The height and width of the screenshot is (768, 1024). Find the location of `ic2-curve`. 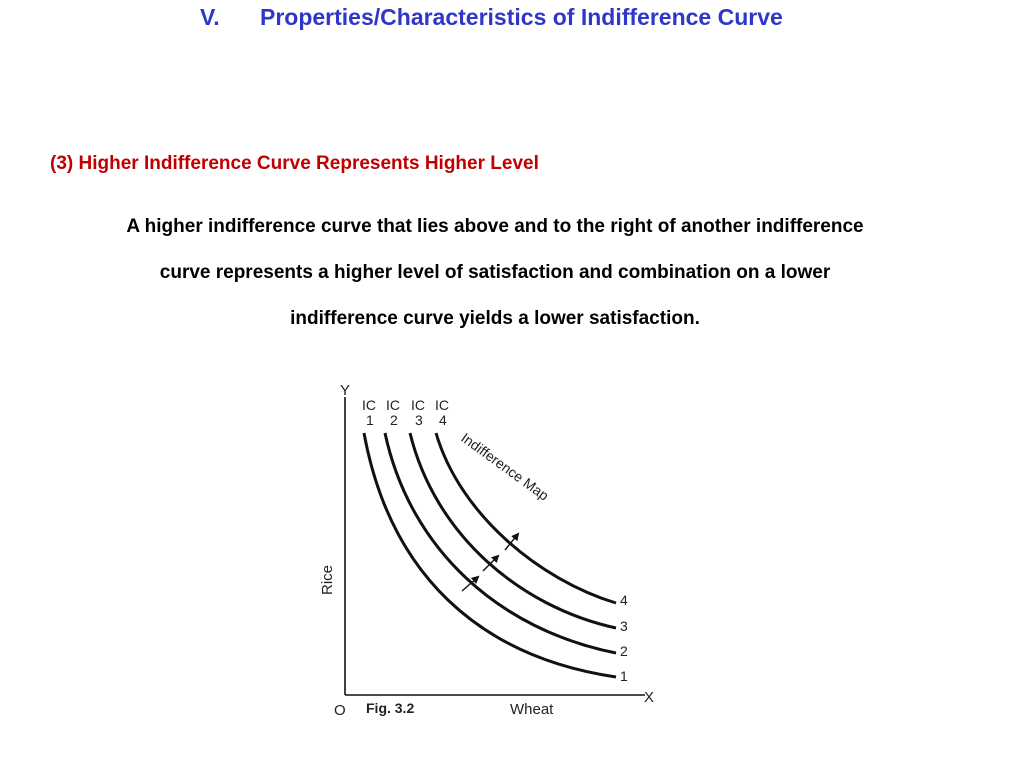

ic2-curve is located at coordinates (500, 543).